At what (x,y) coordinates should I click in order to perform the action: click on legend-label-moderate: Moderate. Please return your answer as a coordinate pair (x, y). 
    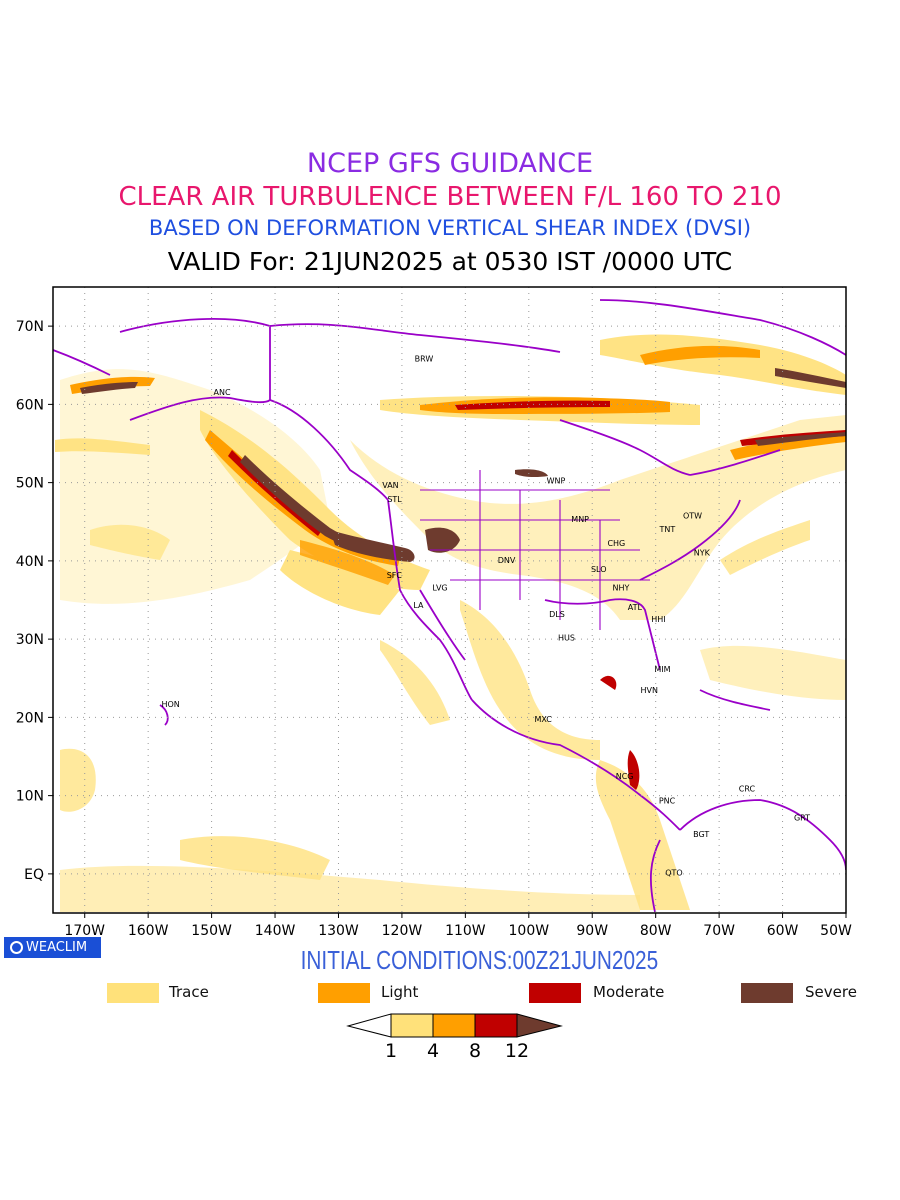
    Looking at the image, I should click on (629, 992).